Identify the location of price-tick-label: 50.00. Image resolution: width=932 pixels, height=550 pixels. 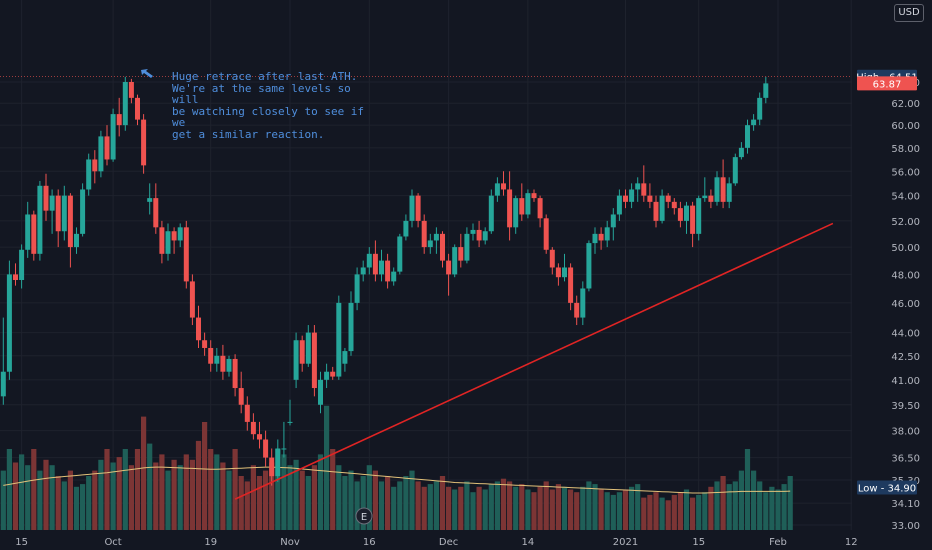
(905, 248).